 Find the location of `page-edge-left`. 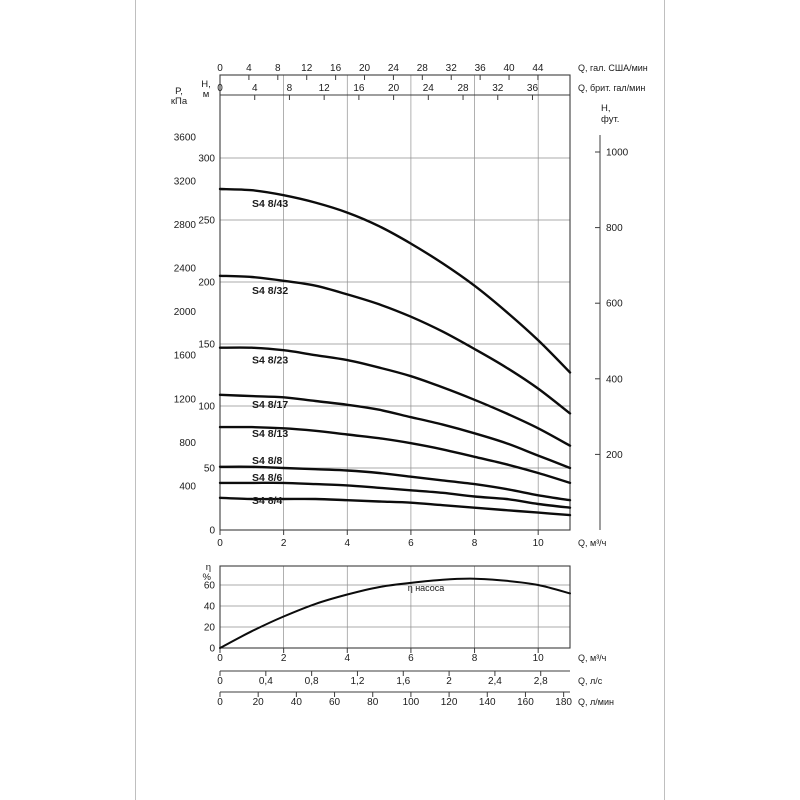

page-edge-left is located at coordinates (135, 400).